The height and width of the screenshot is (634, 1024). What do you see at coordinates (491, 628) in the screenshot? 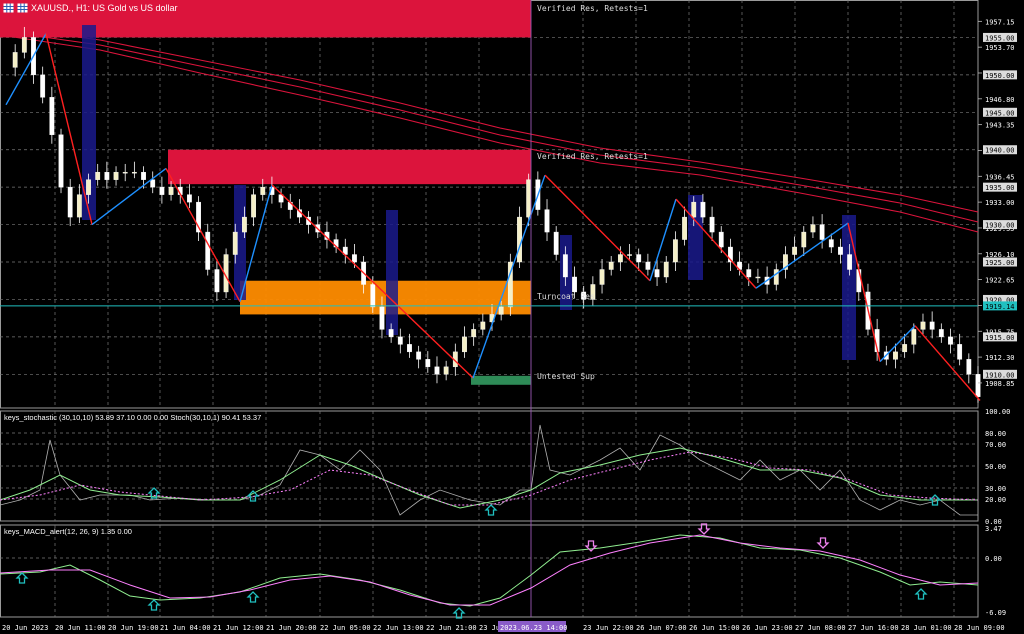
I see `time-axis-label: 23 Jun` at bounding box center [491, 628].